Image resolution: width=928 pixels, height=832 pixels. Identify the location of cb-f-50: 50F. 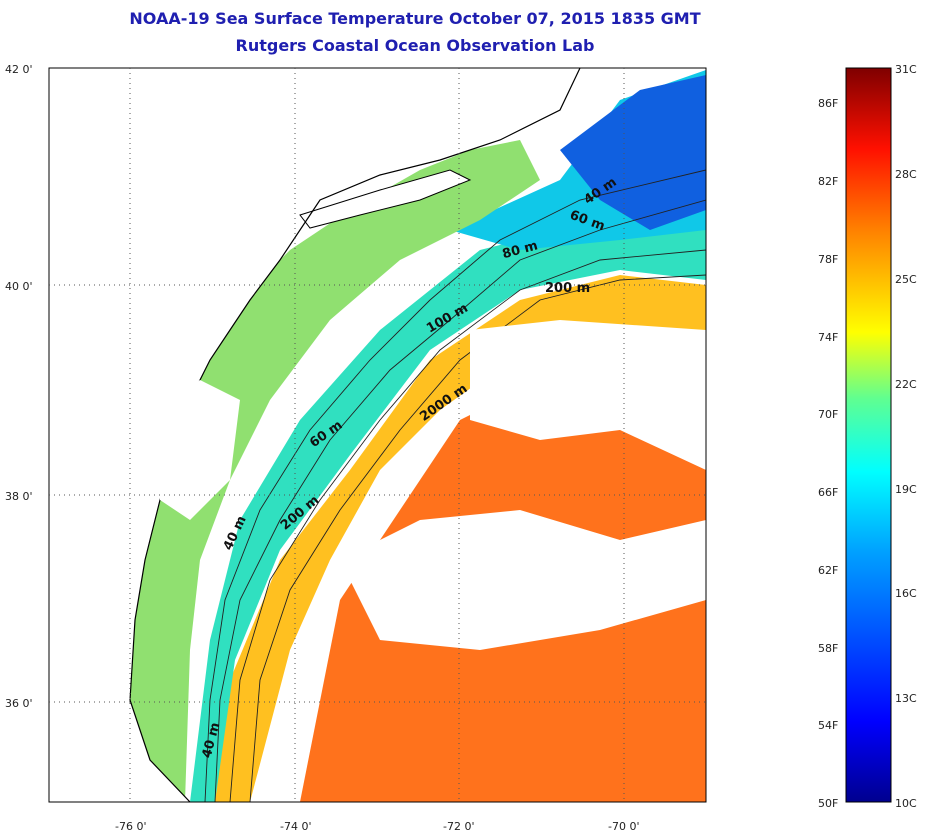
(828, 803).